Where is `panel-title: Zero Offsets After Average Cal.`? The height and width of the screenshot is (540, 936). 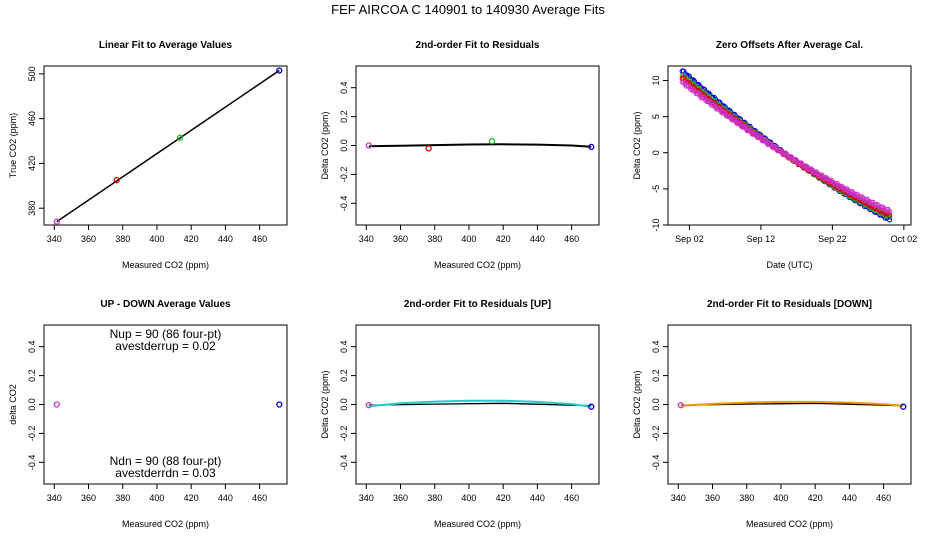 panel-title: Zero Offsets After Average Cal. is located at coordinates (789, 45).